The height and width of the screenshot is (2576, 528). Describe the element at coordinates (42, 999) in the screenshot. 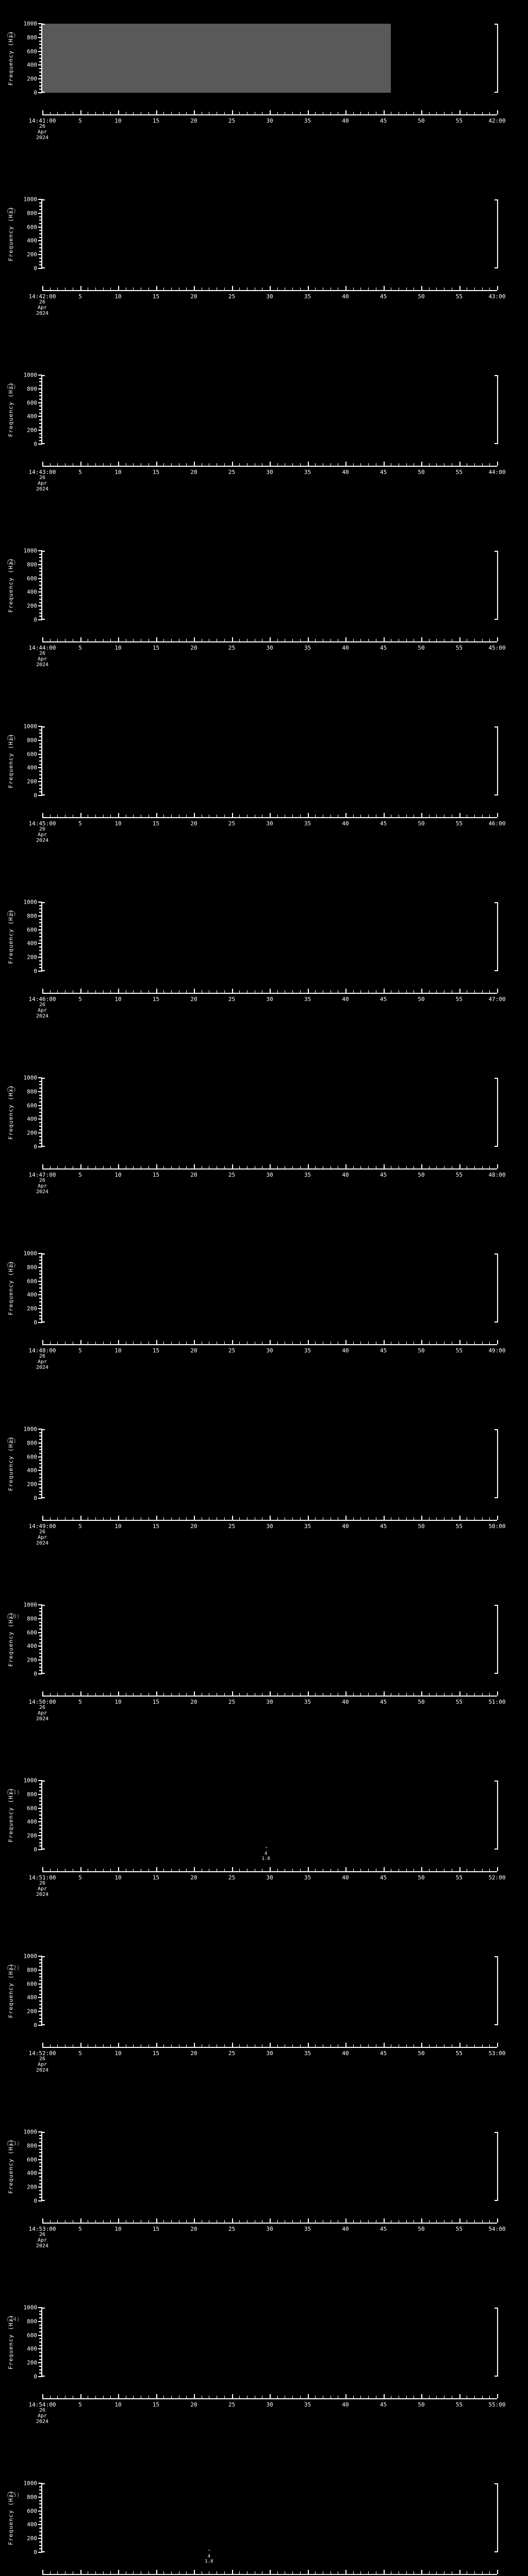

I see `x-axis-start-time-label: 14:46:00` at that location.